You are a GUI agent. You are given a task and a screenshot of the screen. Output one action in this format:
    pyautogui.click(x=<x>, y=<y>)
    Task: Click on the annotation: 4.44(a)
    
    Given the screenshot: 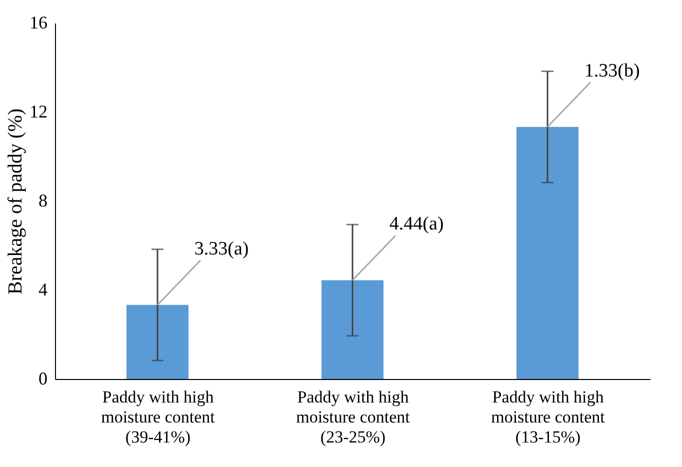 What is the action you would take?
    pyautogui.click(x=416, y=224)
    